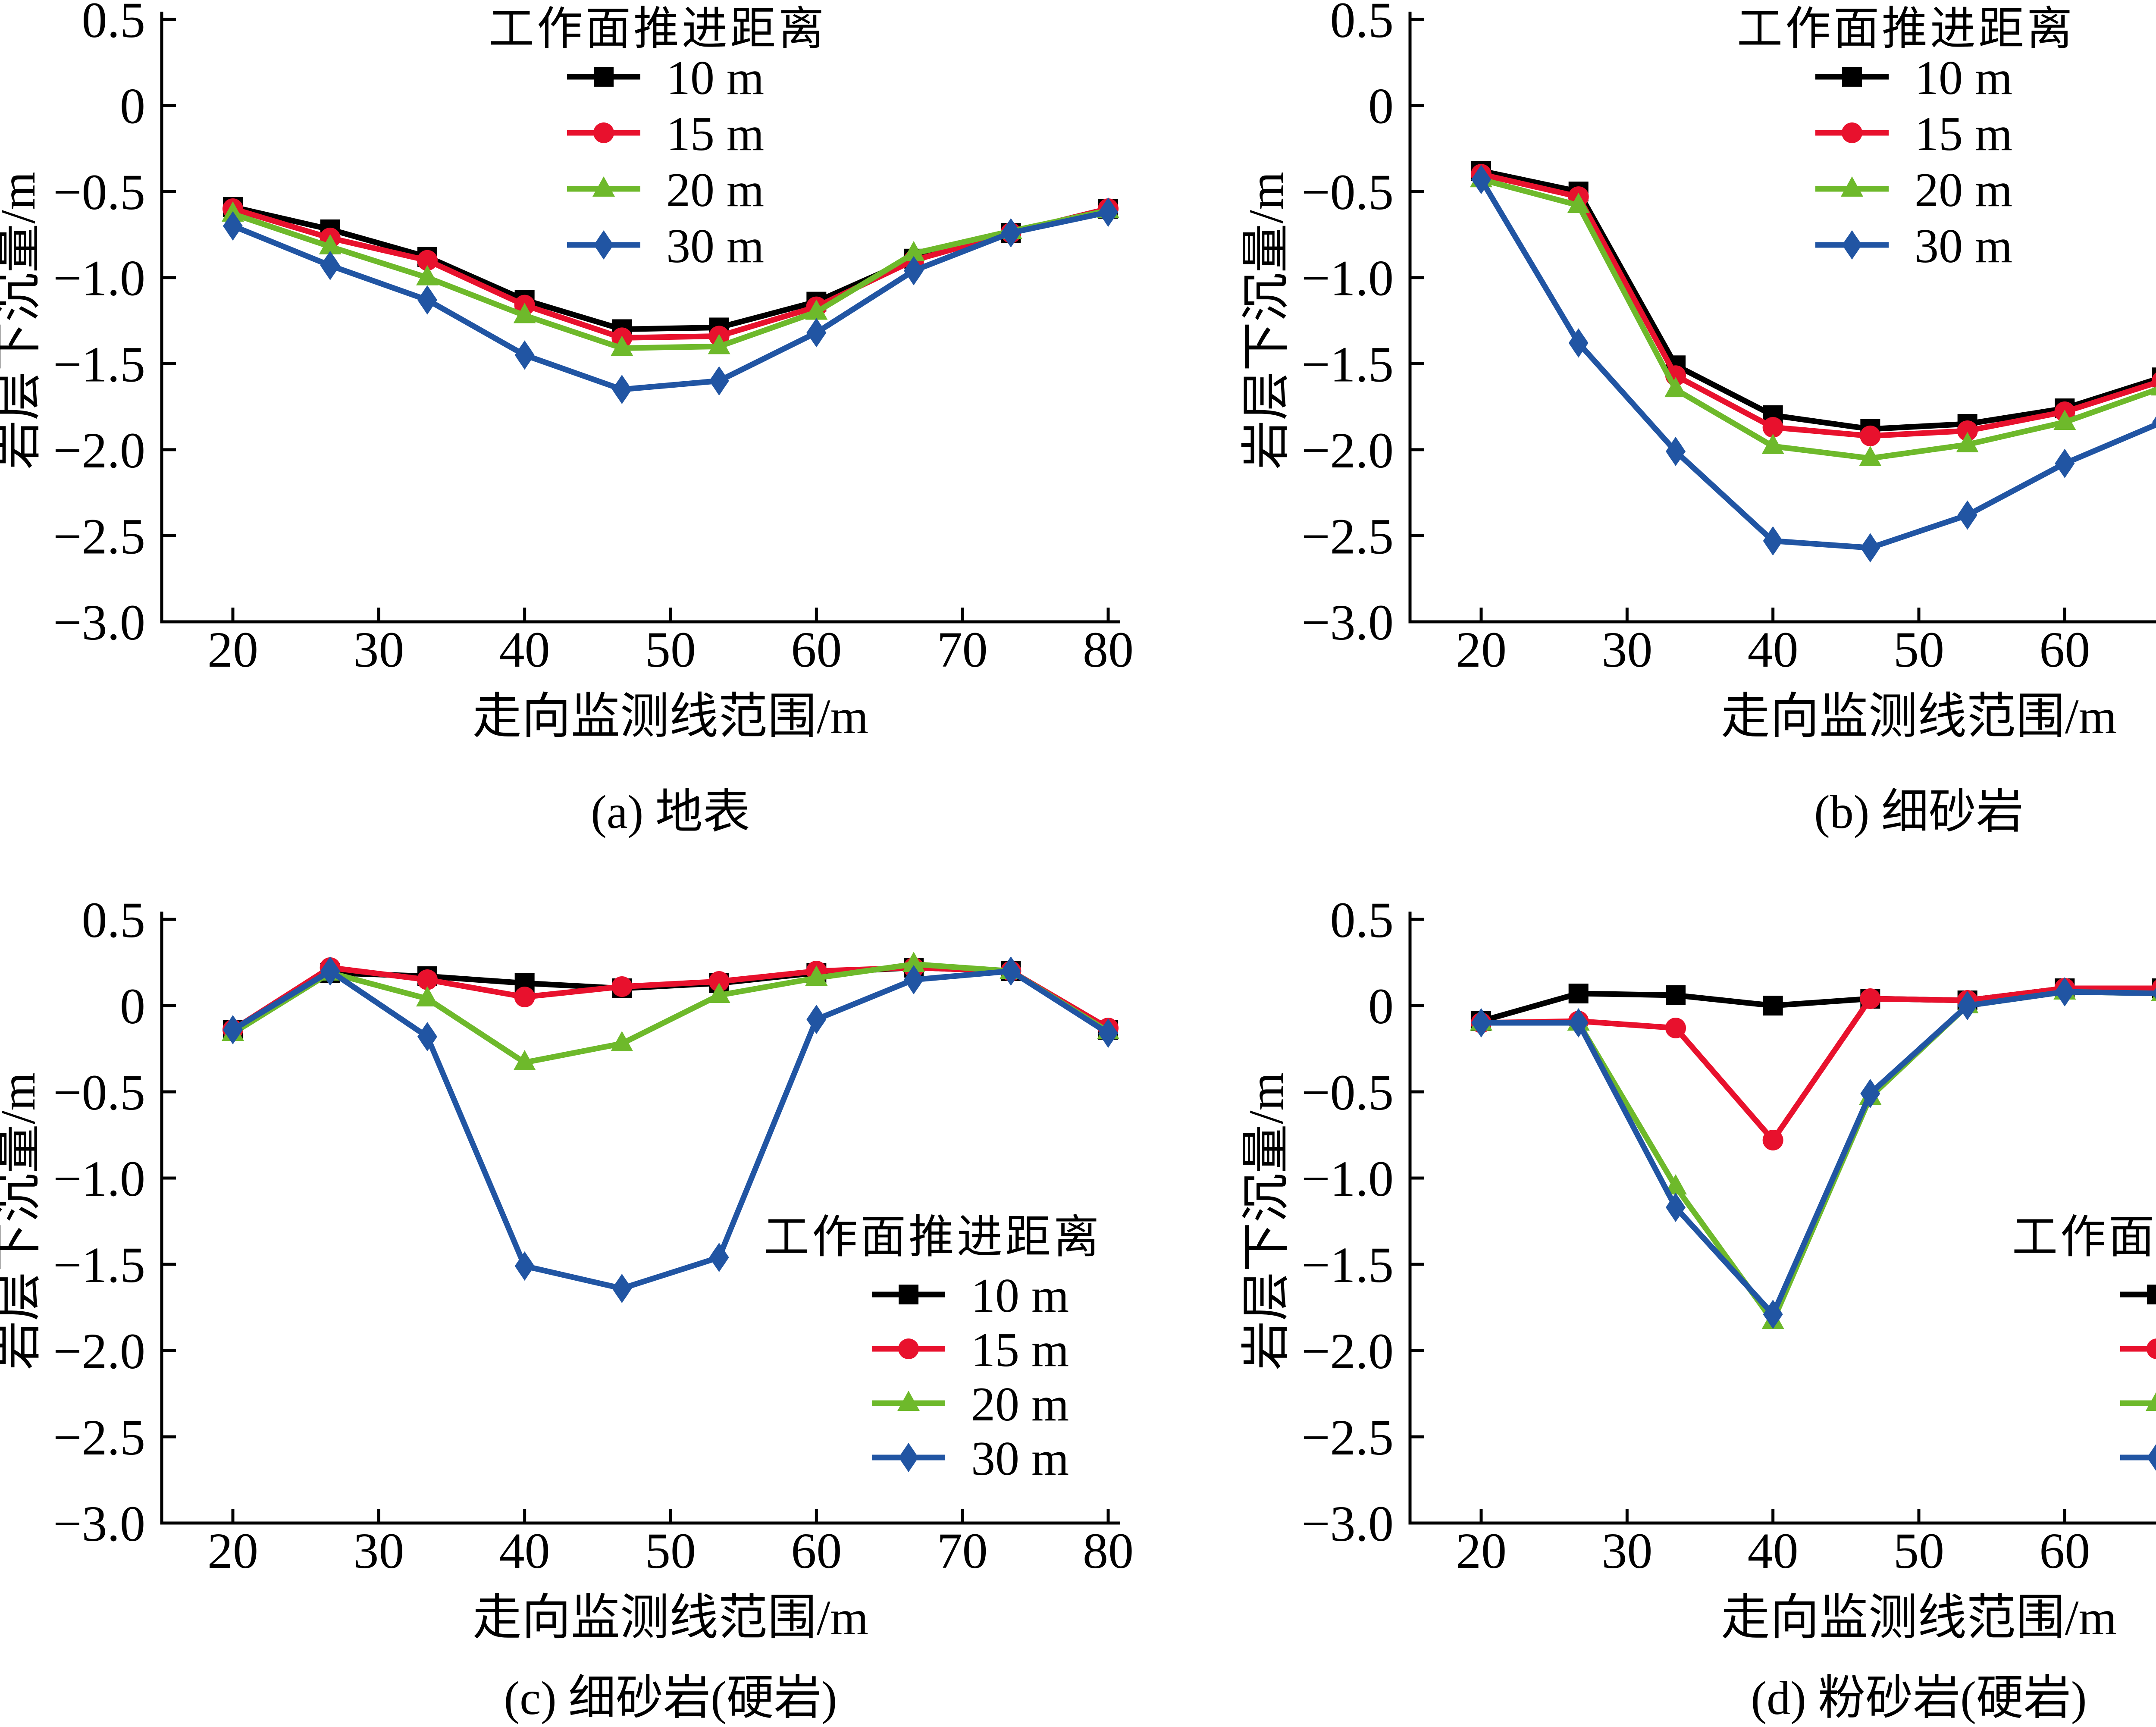  I want to click on y-axis-title: 岩层下沉量/m, so click(1266, 320).